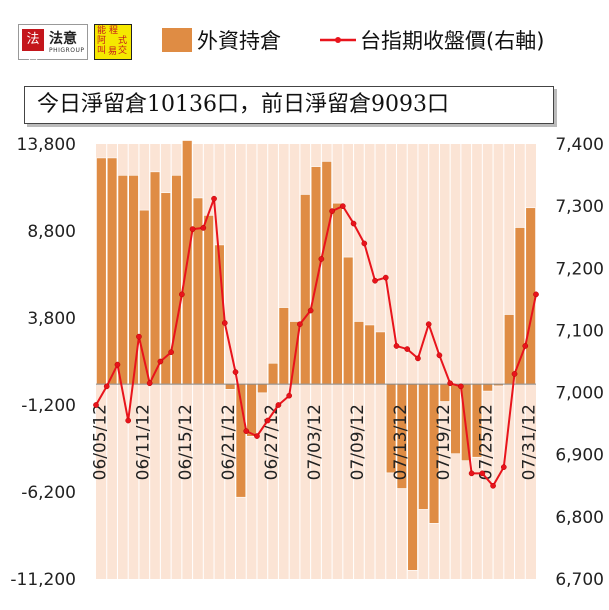 Image resolution: width=609 pixels, height=610 pixels. I want to click on right-axis-labels: 7,400 7,300 7,200 7,100 7,000 6,900 6,800 6,700, so click(579, 362).